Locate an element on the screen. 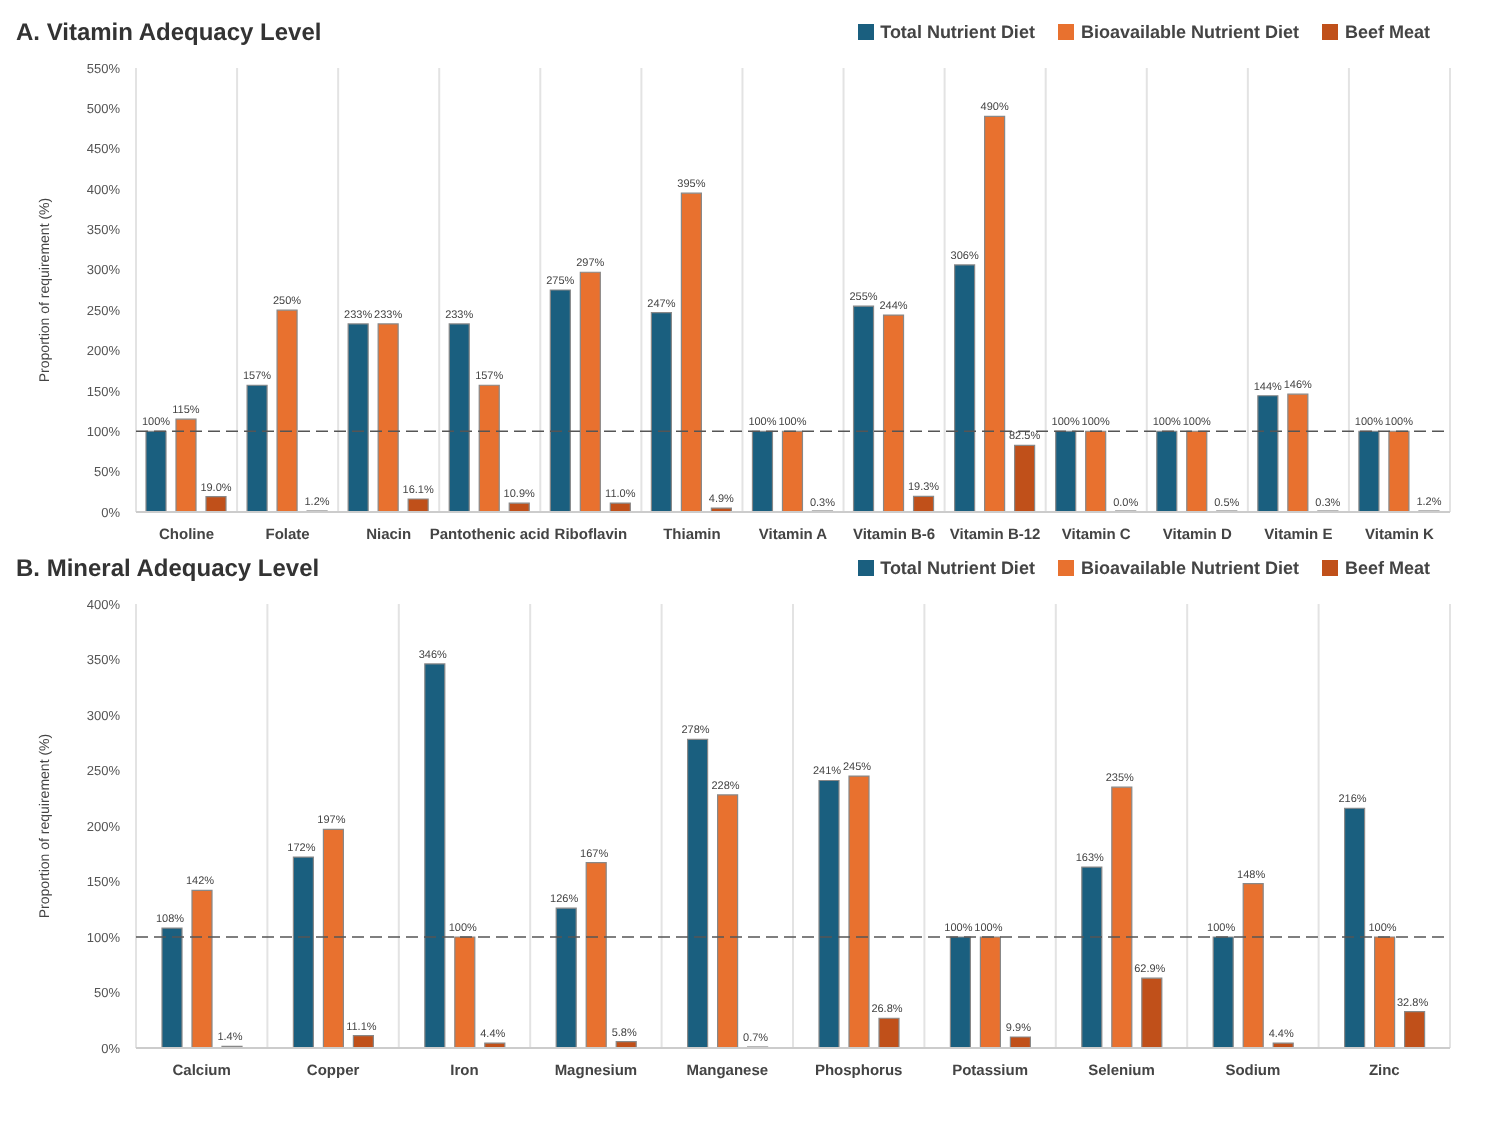 Image resolution: width=1486 pixels, height=1122 pixels. chart-title: A. Vitamin Adequacy Level is located at coordinates (169, 32).